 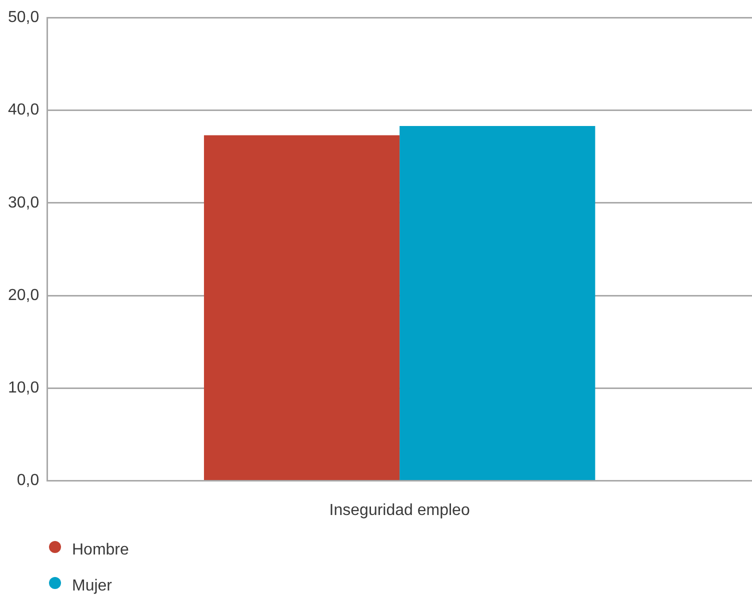 I want to click on y-tick-label: 20,0, so click(x=24, y=295).